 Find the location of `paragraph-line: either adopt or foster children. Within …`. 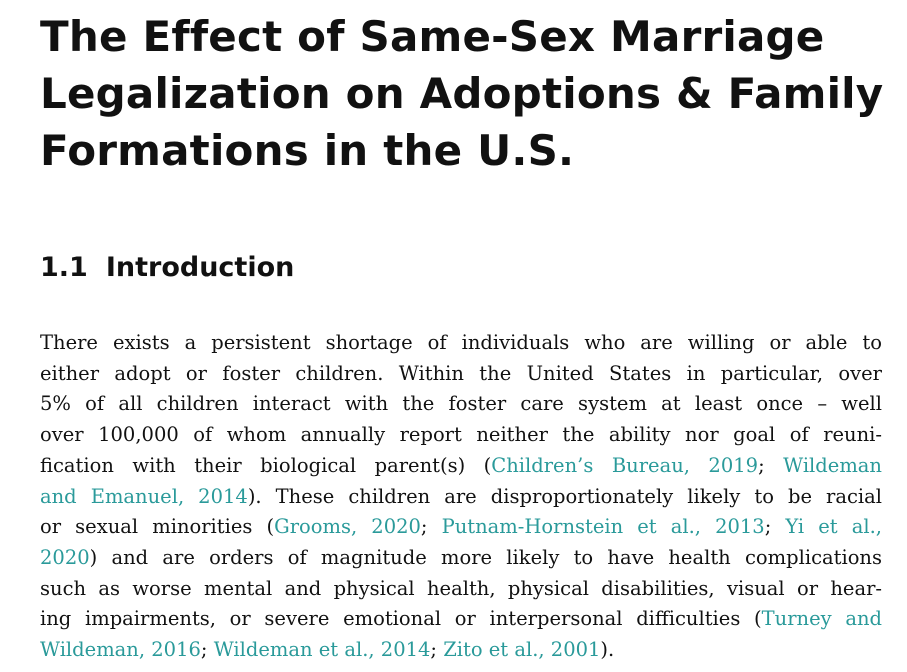

paragraph-line: either adopt or foster children. Within … is located at coordinates (461, 373).